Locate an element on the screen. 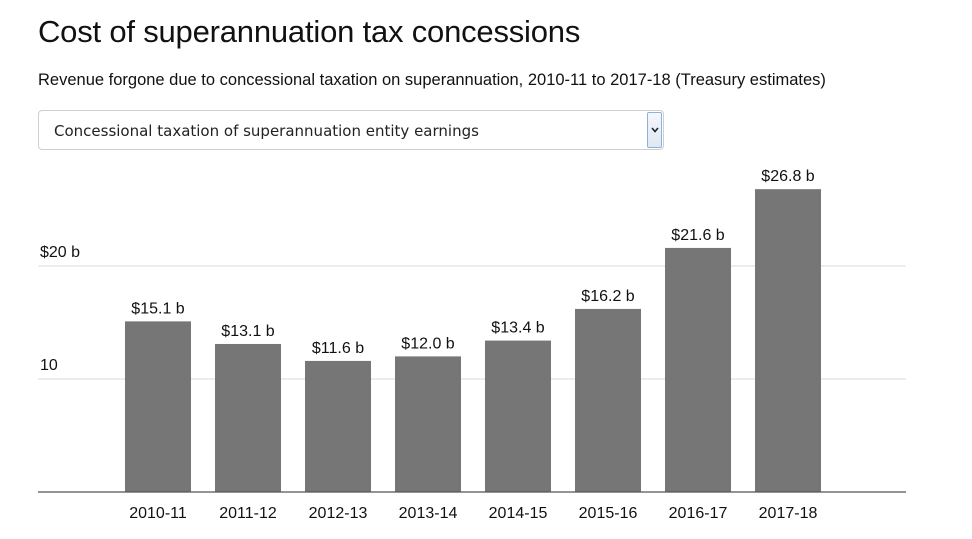 This screenshot has width=972, height=539. data-label: $26.8 b is located at coordinates (787, 176).